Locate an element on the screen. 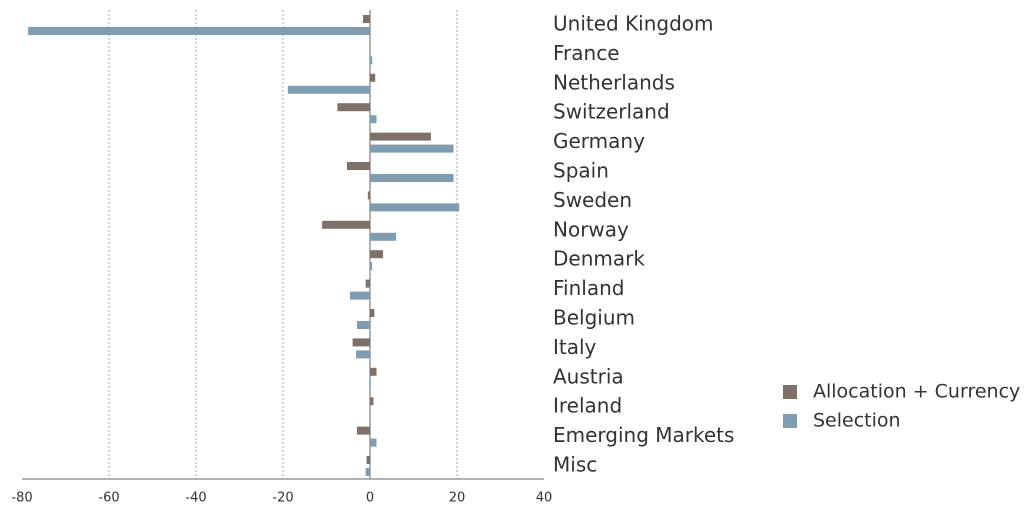 The image size is (1032, 506). x-tick-label: 40 is located at coordinates (544, 498).